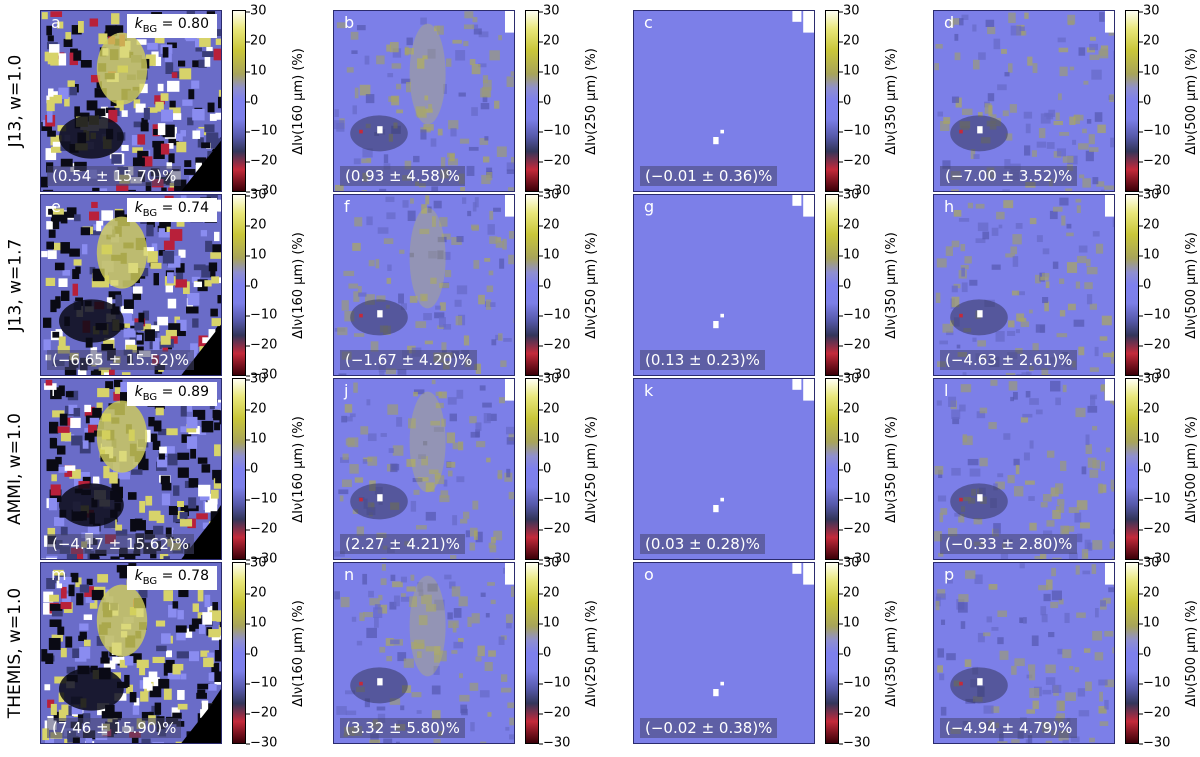 The height and width of the screenshot is (757, 1200). What do you see at coordinates (649, 574) in the screenshot?
I see `panel-letter: o` at bounding box center [649, 574].